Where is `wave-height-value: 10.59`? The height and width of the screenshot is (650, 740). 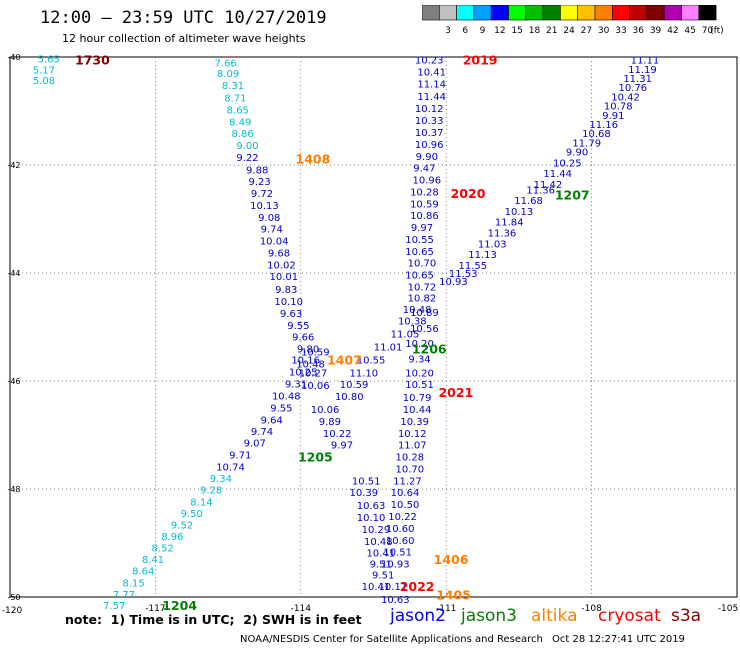
wave-height-value: 10.59 is located at coordinates (424, 204).